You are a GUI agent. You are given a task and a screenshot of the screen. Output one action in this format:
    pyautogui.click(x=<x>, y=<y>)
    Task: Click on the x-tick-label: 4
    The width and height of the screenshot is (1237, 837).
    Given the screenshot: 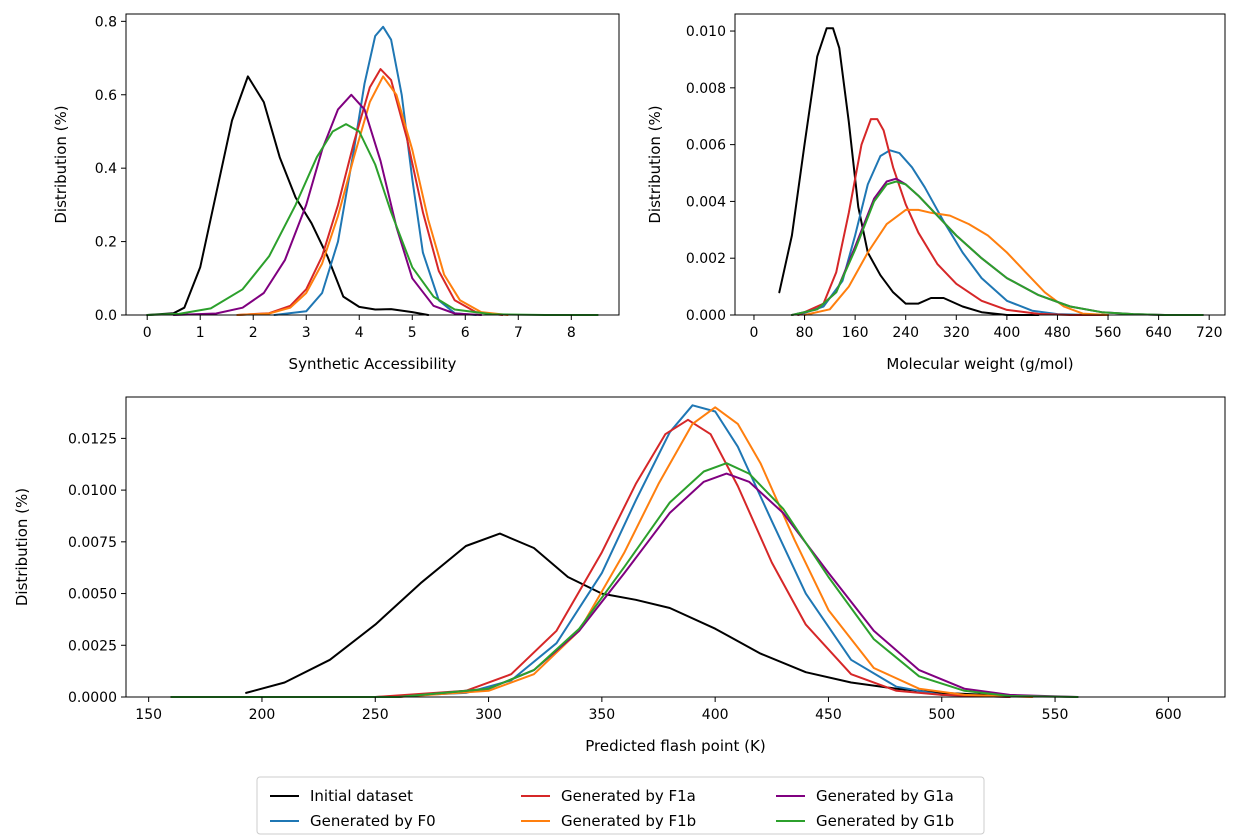 What is the action you would take?
    pyautogui.click(x=359, y=333)
    